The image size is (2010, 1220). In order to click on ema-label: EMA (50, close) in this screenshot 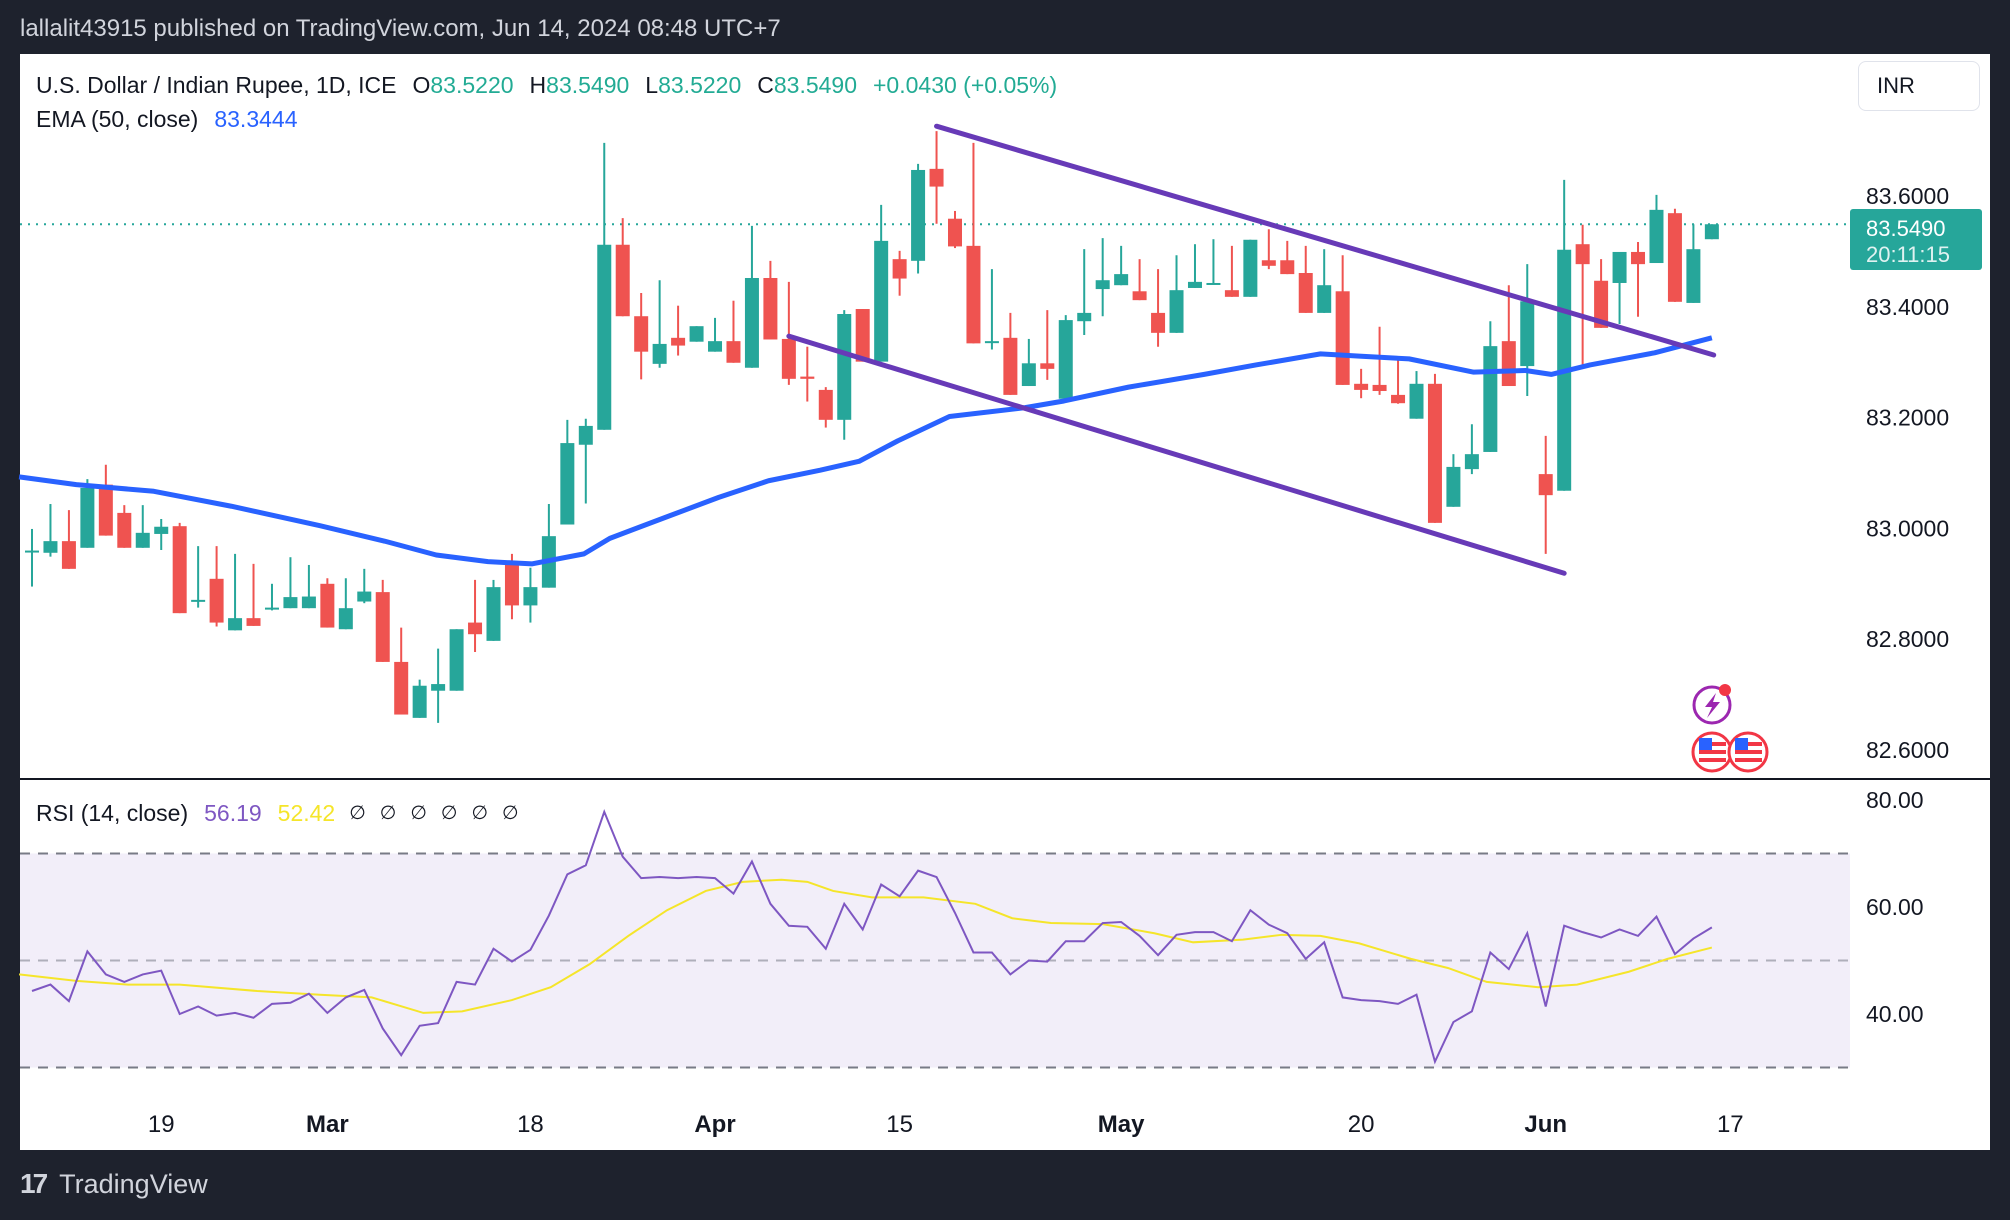, I will do `click(117, 119)`.